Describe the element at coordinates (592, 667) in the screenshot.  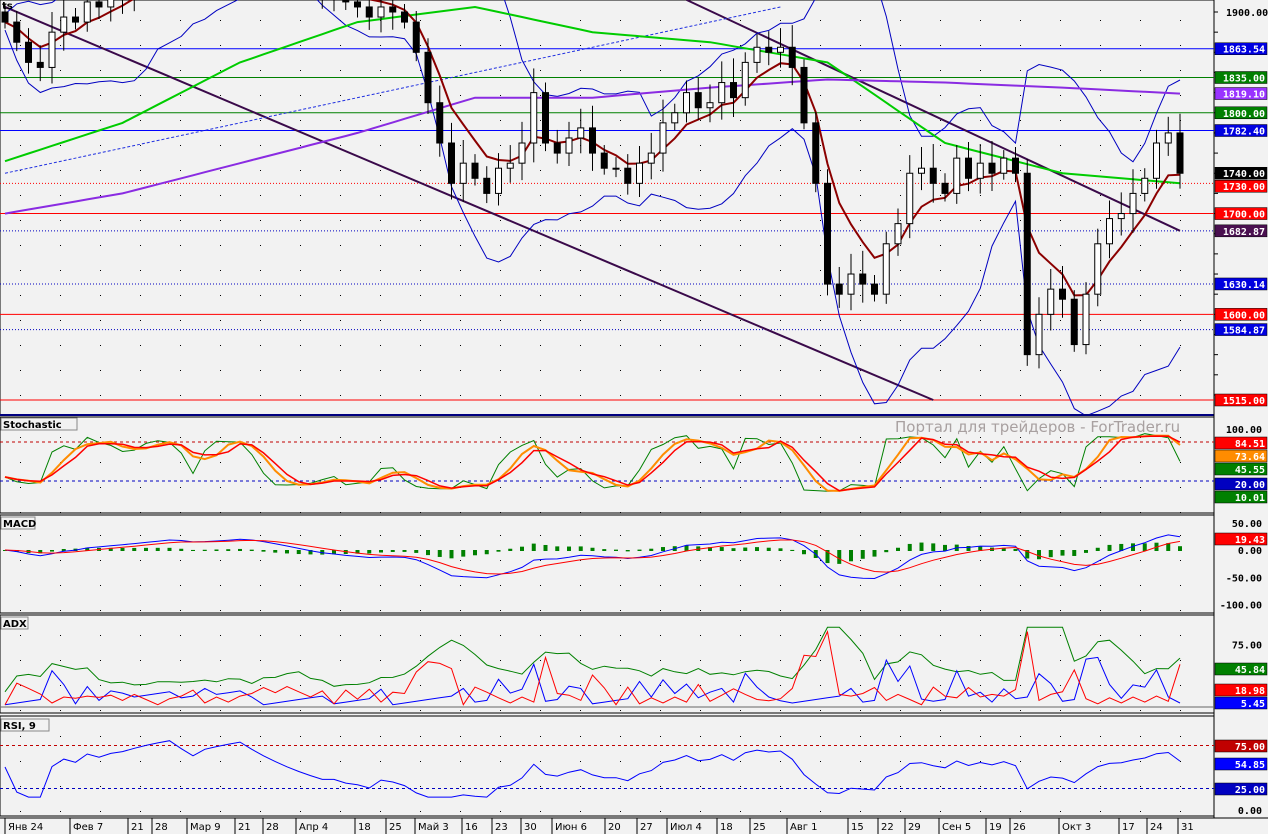
I see `minus-di-line` at that location.